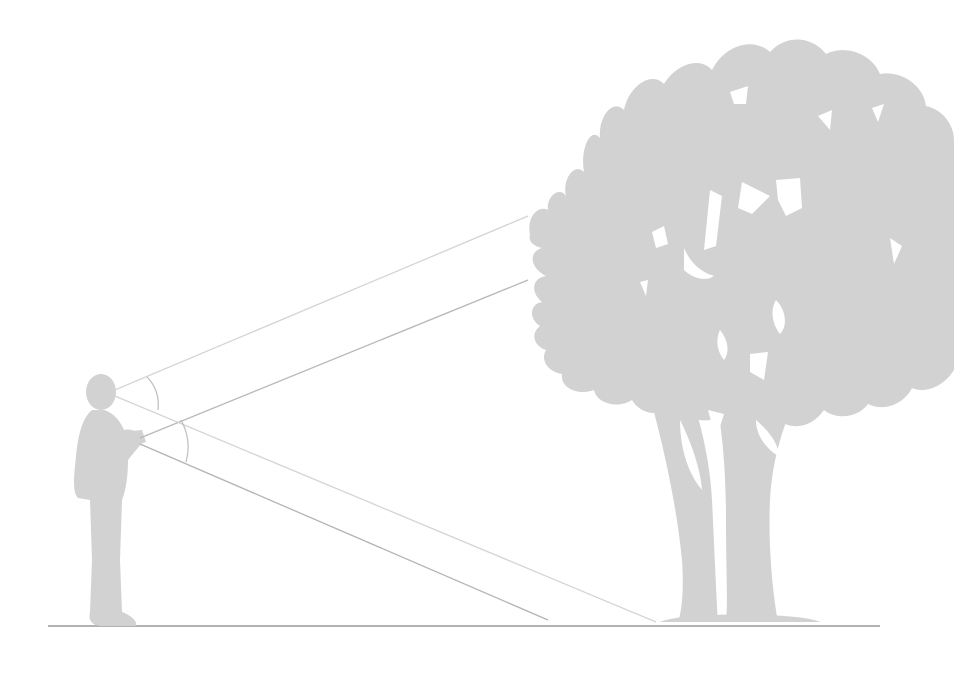 The height and width of the screenshot is (680, 954). What do you see at coordinates (184, 441) in the screenshot?
I see `angle-arc-lower` at bounding box center [184, 441].